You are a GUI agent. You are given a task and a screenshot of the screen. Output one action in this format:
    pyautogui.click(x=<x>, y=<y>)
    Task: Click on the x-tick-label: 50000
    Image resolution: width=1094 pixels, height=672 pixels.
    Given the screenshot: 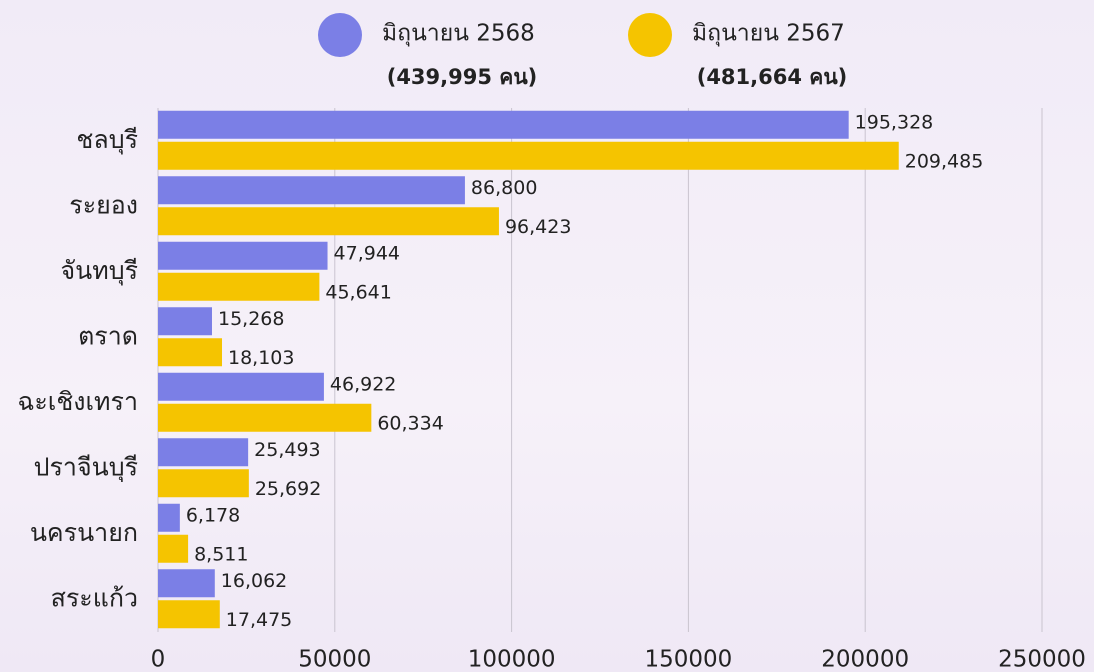 What is the action you would take?
    pyautogui.click(x=334, y=659)
    